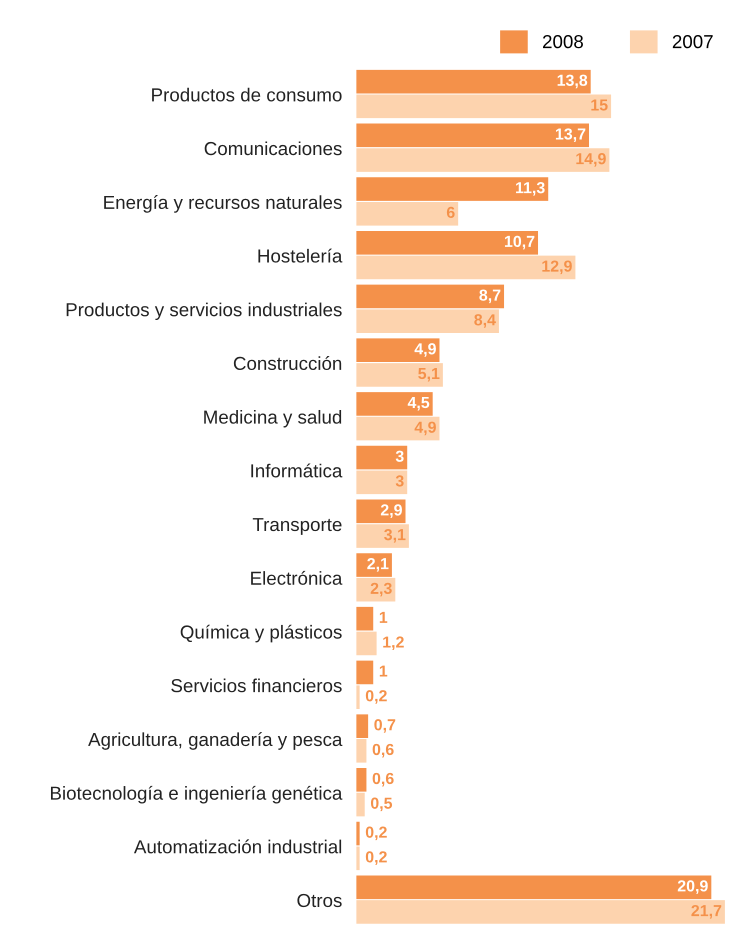 The height and width of the screenshot is (927, 733). I want to click on y-tick-label: Agricultura, ganadería y pesca, so click(215, 741).